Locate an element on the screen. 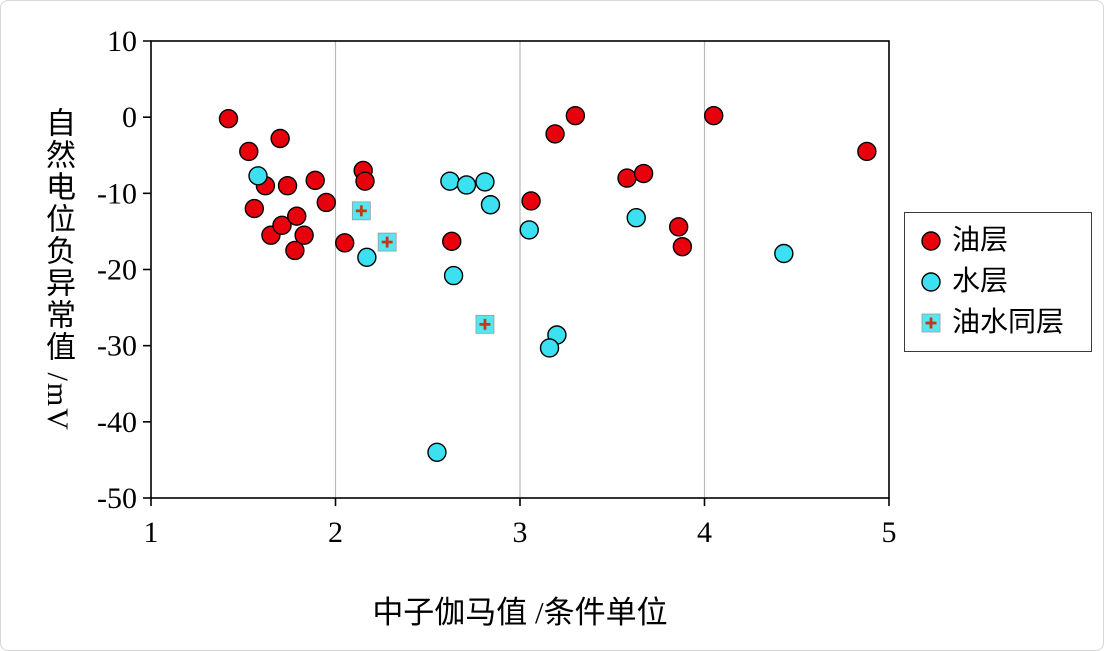  legend: 油层 水层 油水同层 is located at coordinates (998, 282).